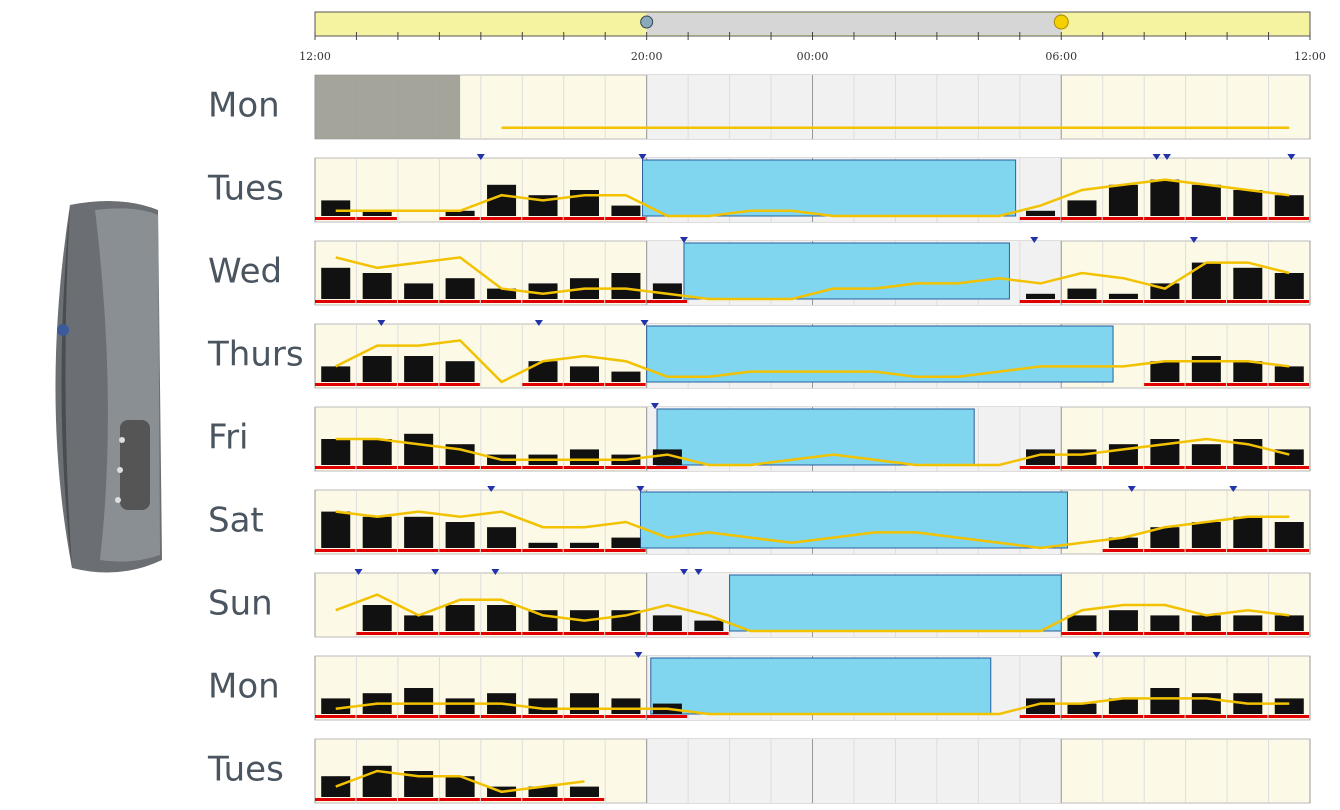 The width and height of the screenshot is (1340, 810). I want to click on wristband, so click(108, 387).